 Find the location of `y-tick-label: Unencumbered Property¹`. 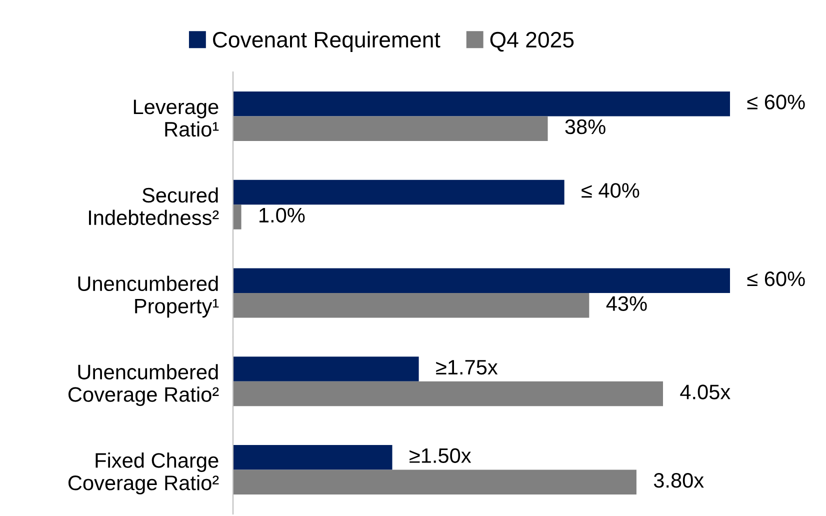

y-tick-label: Unencumbered Property¹ is located at coordinates (148, 297).